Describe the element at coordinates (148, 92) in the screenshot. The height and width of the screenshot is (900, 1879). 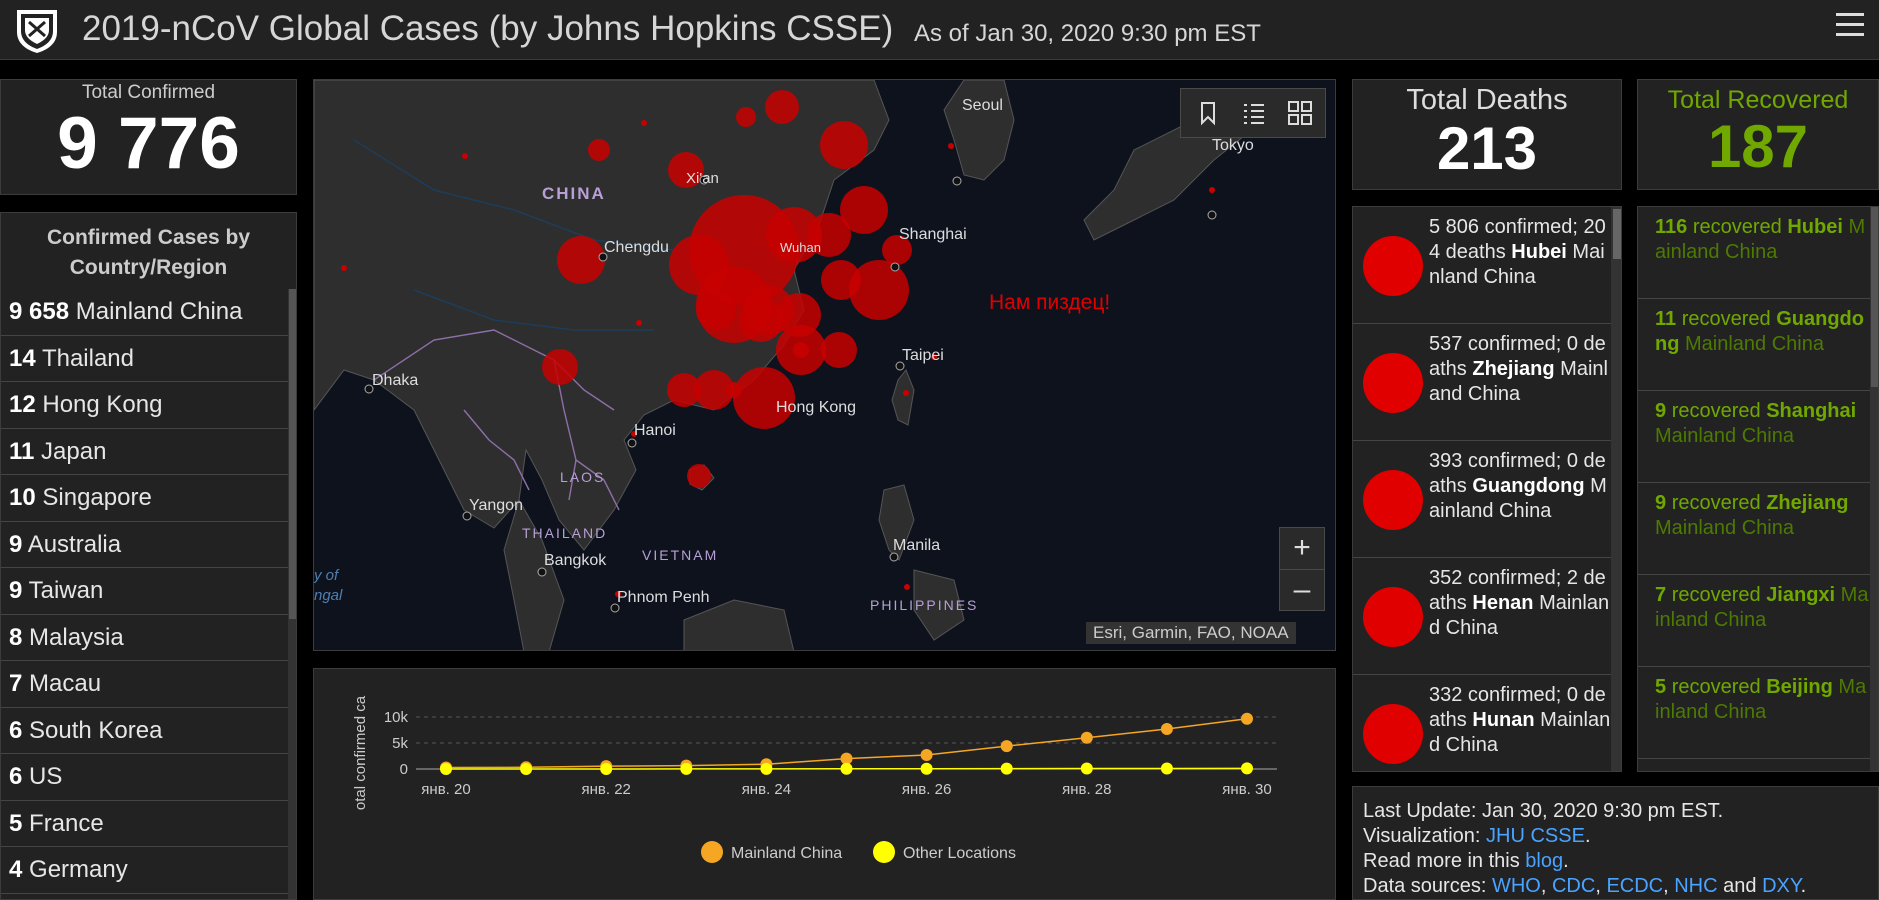
I see `total-confirmed-label: Total Confirmed` at that location.